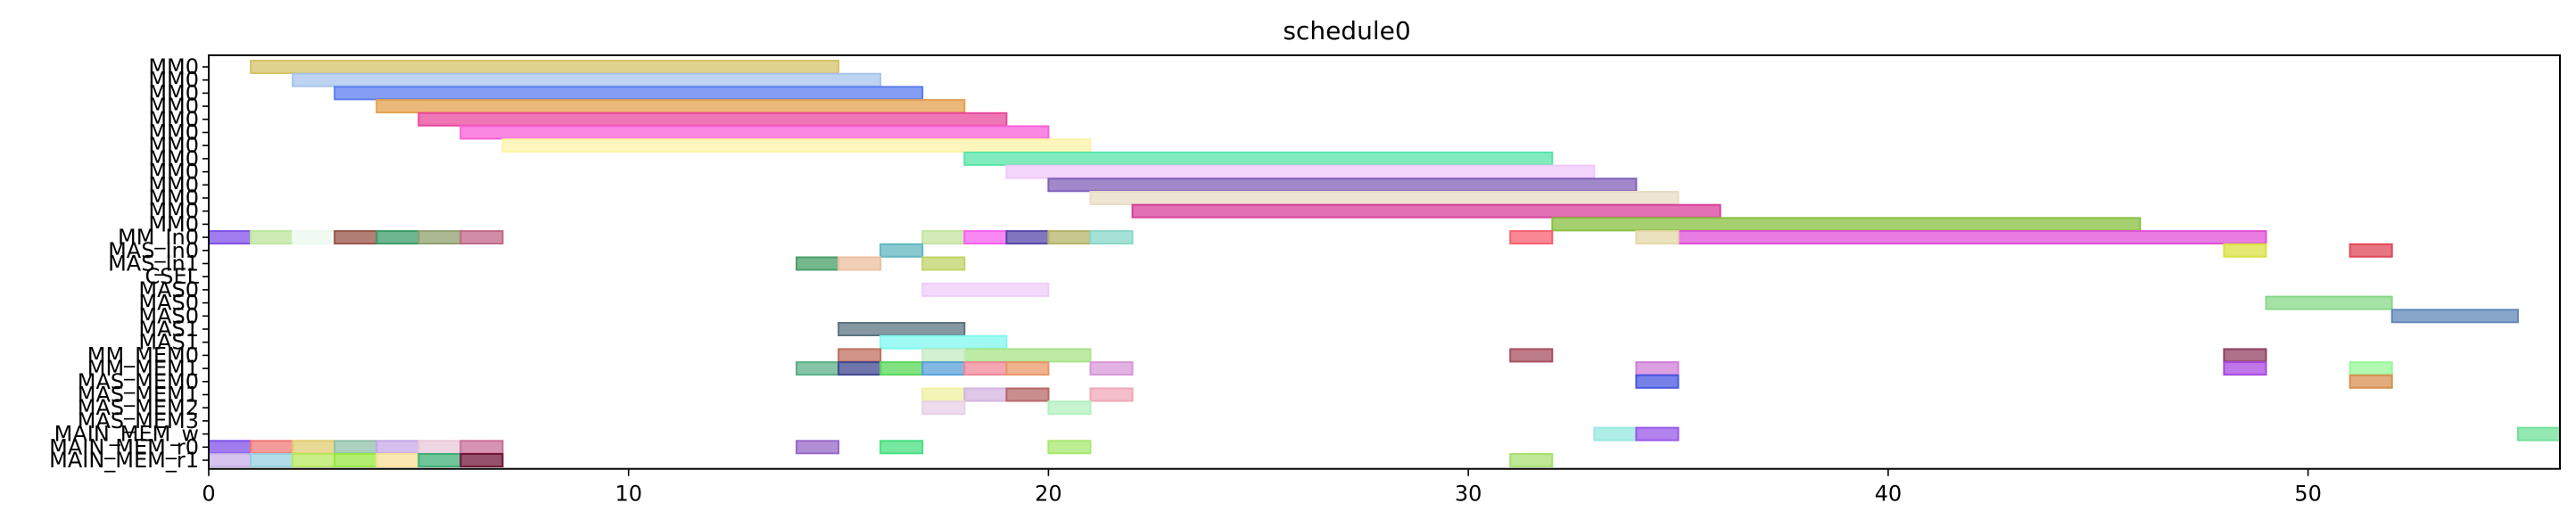  I want to click on y-tick-label: MAIN_MEM_r1, so click(124, 460).